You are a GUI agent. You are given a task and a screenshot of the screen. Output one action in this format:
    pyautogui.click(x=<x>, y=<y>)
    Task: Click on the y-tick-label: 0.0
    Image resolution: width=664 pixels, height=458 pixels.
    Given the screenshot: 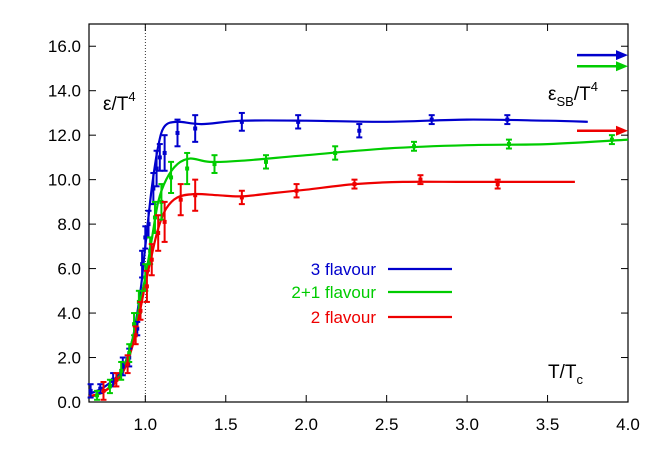 What is the action you would take?
    pyautogui.click(x=69, y=402)
    